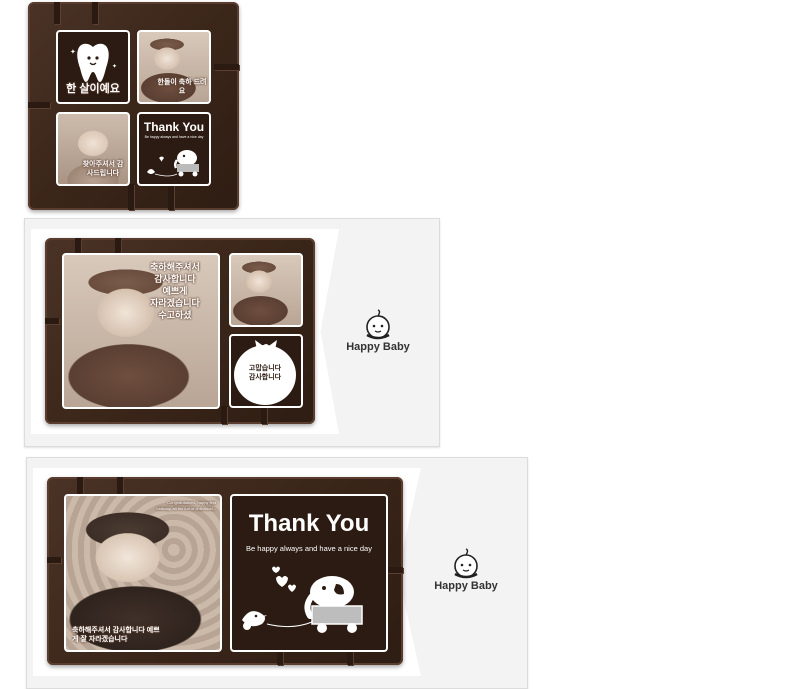 The width and height of the screenshot is (800, 689). What do you see at coordinates (175, 291) in the screenshot?
I see `photo-caption: 축하해주셔서 감사합니다 예쁘게 자라겠습니다 수고하셨` at bounding box center [175, 291].